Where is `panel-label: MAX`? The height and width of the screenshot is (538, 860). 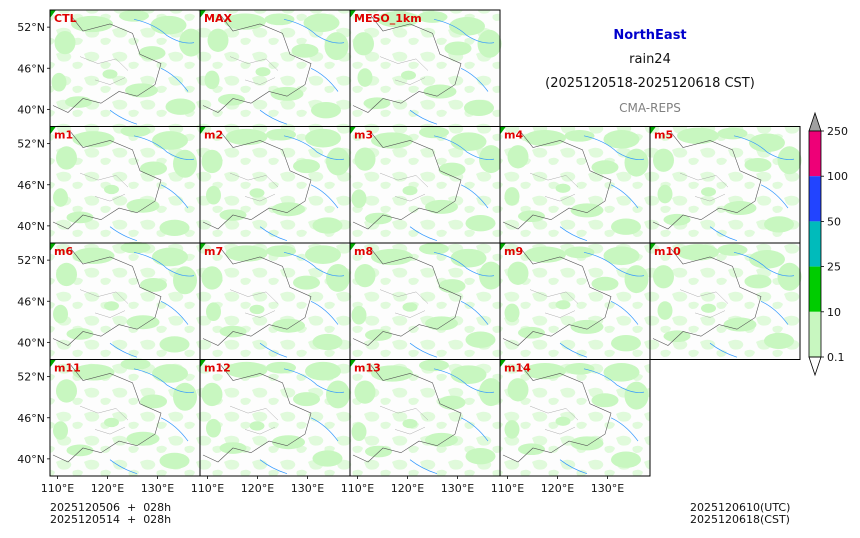
panel-label: MAX is located at coordinates (218, 18).